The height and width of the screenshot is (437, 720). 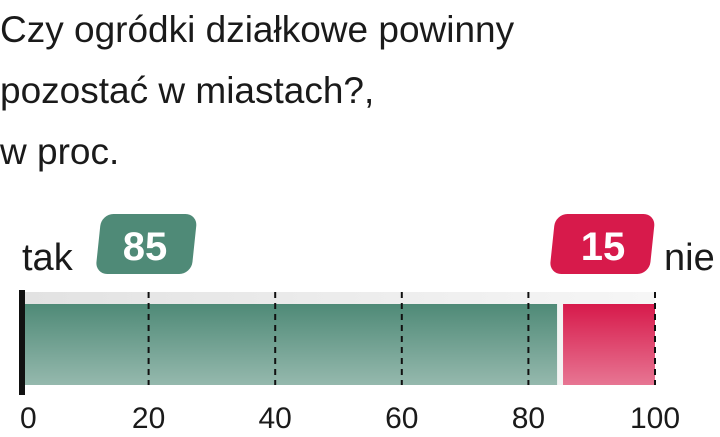 I want to click on x-tick-label: 40, so click(x=275, y=418).